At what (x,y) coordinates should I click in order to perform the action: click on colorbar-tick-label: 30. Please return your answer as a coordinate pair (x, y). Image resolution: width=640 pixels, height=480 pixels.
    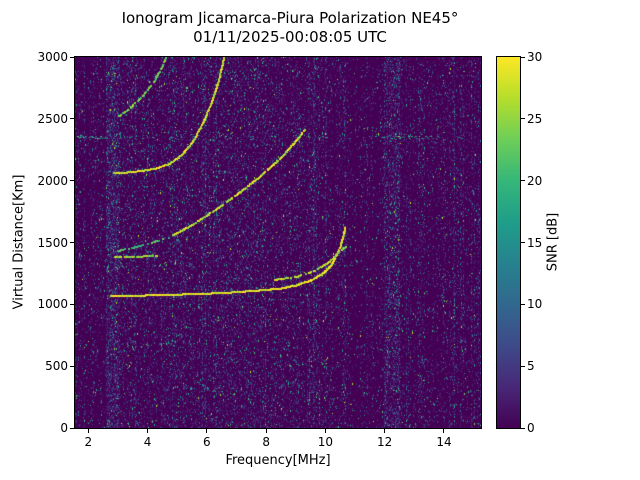
    Looking at the image, I should click on (535, 57).